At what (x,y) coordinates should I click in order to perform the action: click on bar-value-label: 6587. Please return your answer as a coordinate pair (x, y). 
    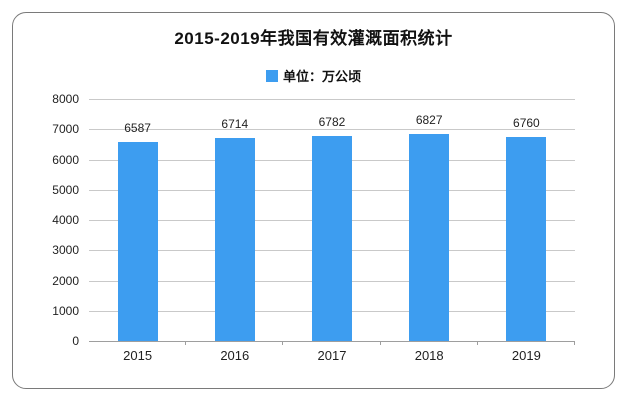
    Looking at the image, I should click on (137, 127).